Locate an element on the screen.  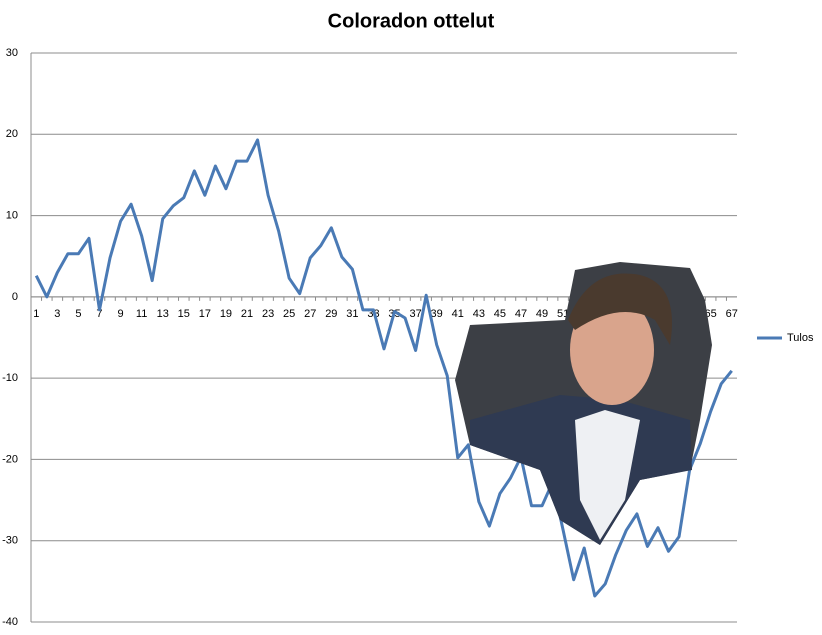
photo-overlay is located at coordinates (583, 403).